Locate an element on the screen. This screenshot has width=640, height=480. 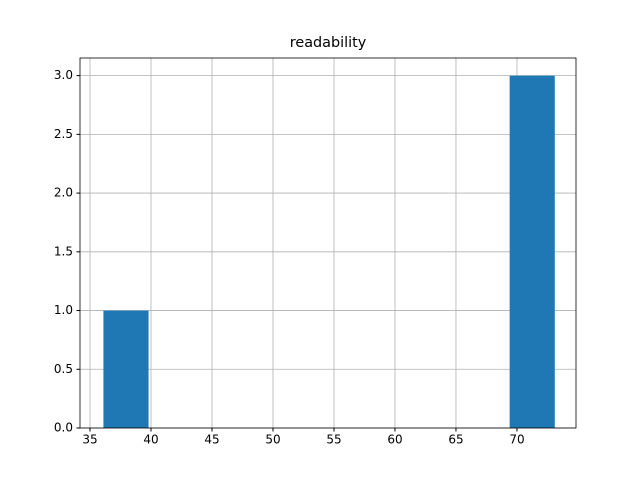
y-tick-label: 2.5 is located at coordinates (63, 134).